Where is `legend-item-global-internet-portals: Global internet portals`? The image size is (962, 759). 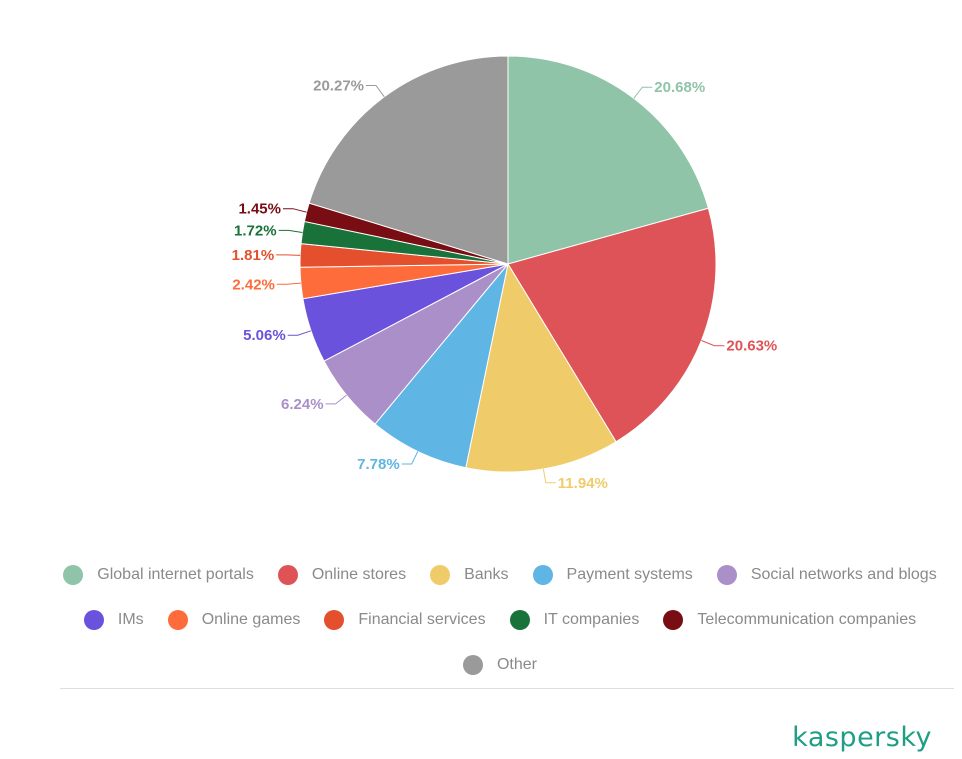
legend-item-global-internet-portals: Global internet portals is located at coordinates (158, 574).